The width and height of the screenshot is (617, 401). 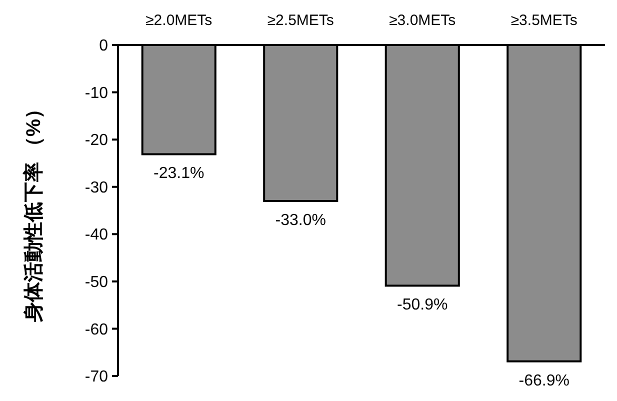 I want to click on y-tick-label: -20, so click(x=96, y=141).